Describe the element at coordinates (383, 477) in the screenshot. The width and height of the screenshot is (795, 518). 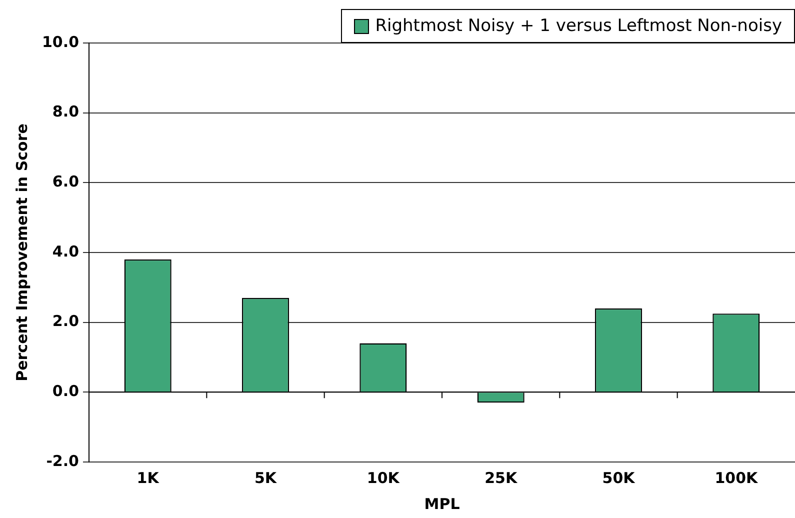
I see `x-tick-label: 10K` at that location.